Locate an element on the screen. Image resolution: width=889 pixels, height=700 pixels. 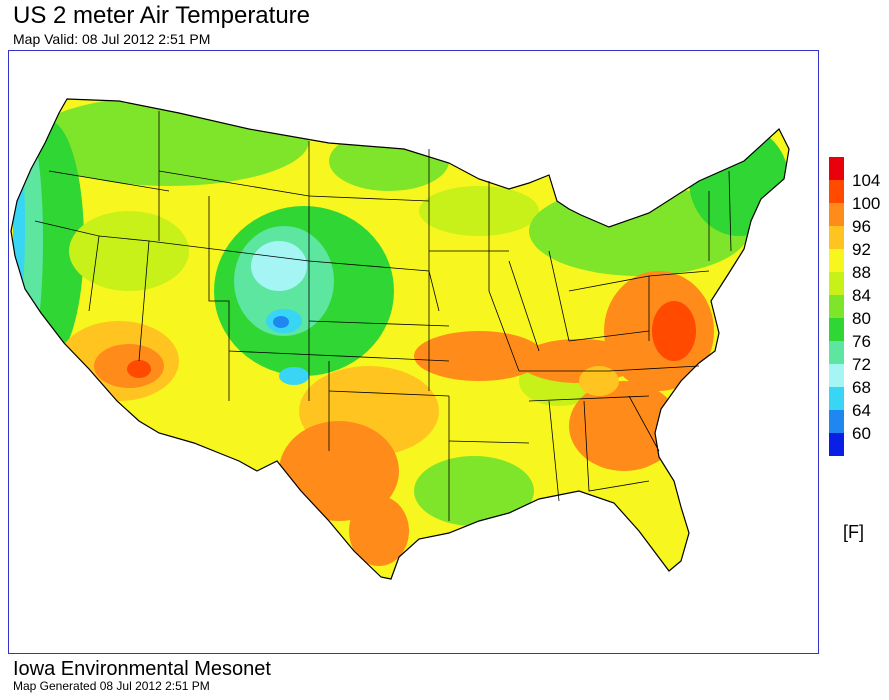
legend-label: 68 is located at coordinates (861, 387).